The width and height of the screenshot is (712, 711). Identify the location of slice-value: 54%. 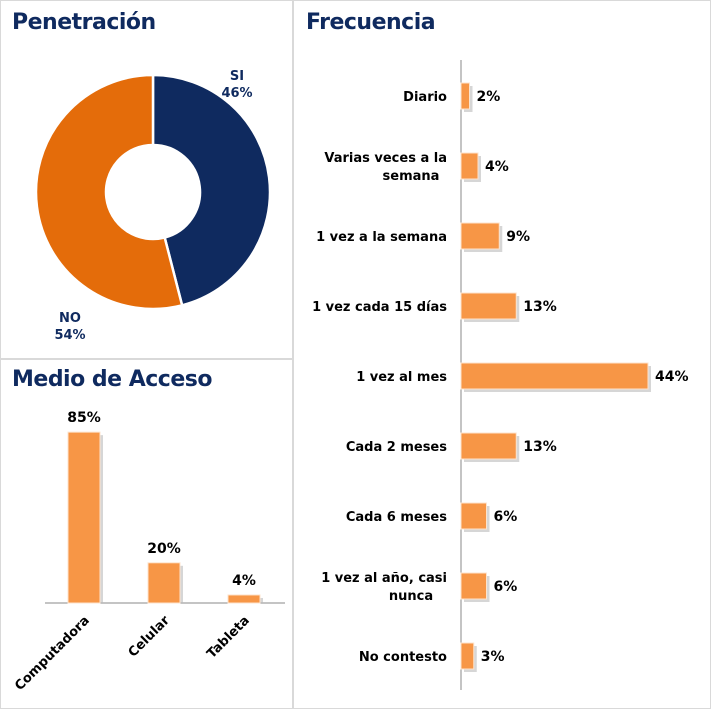
(69, 335).